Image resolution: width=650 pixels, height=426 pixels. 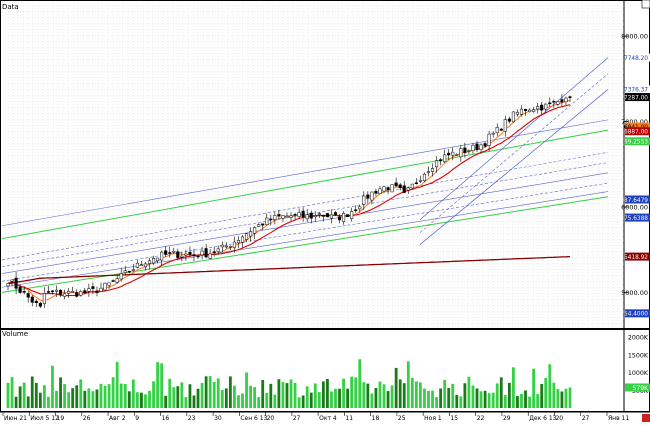 I want to click on x-tick-label: 22, so click(x=481, y=418).